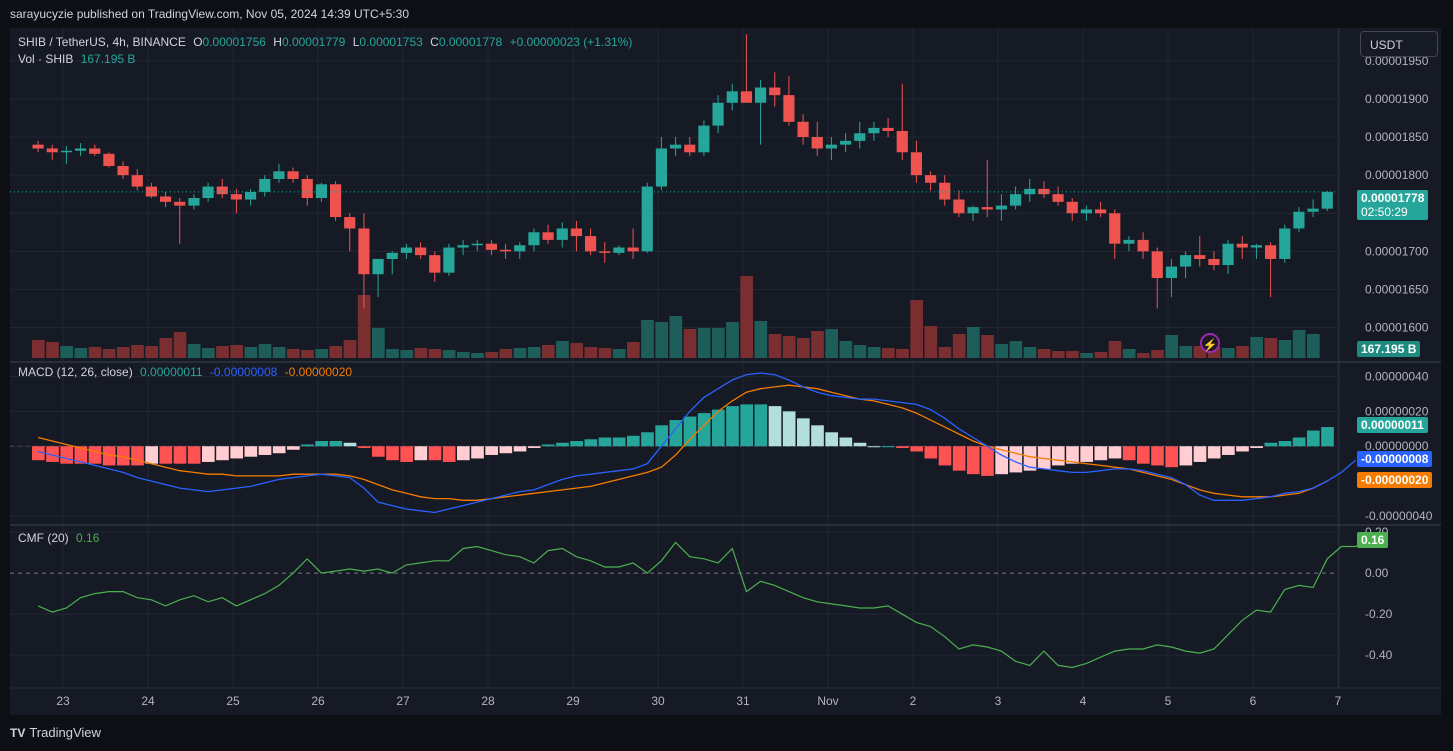 The height and width of the screenshot is (751, 1453). I want to click on x-tick-label: 30, so click(658, 701).